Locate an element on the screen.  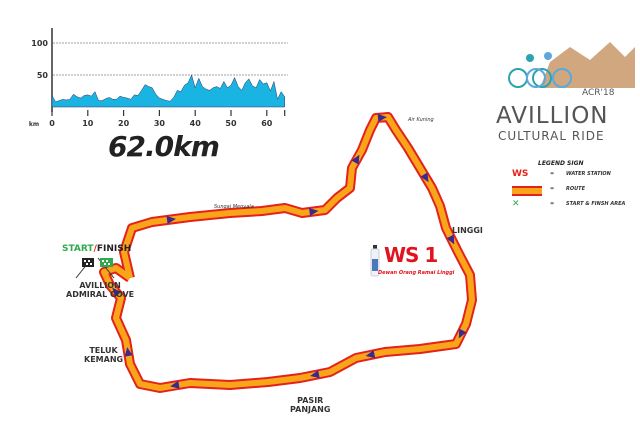
logo-line1: AVILLION is located at coordinates (552, 116).